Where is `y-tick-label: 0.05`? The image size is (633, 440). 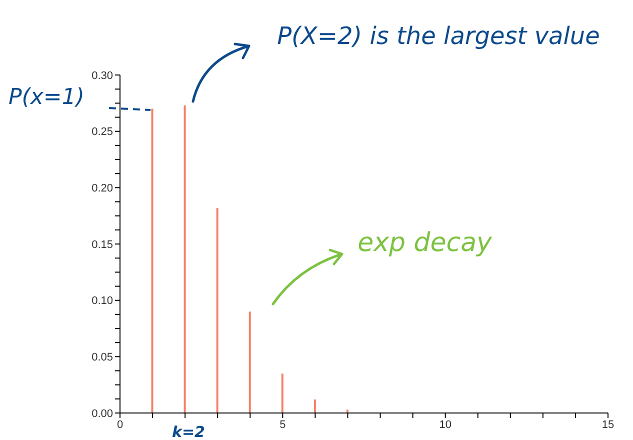
y-tick-label: 0.05 is located at coordinates (102, 358).